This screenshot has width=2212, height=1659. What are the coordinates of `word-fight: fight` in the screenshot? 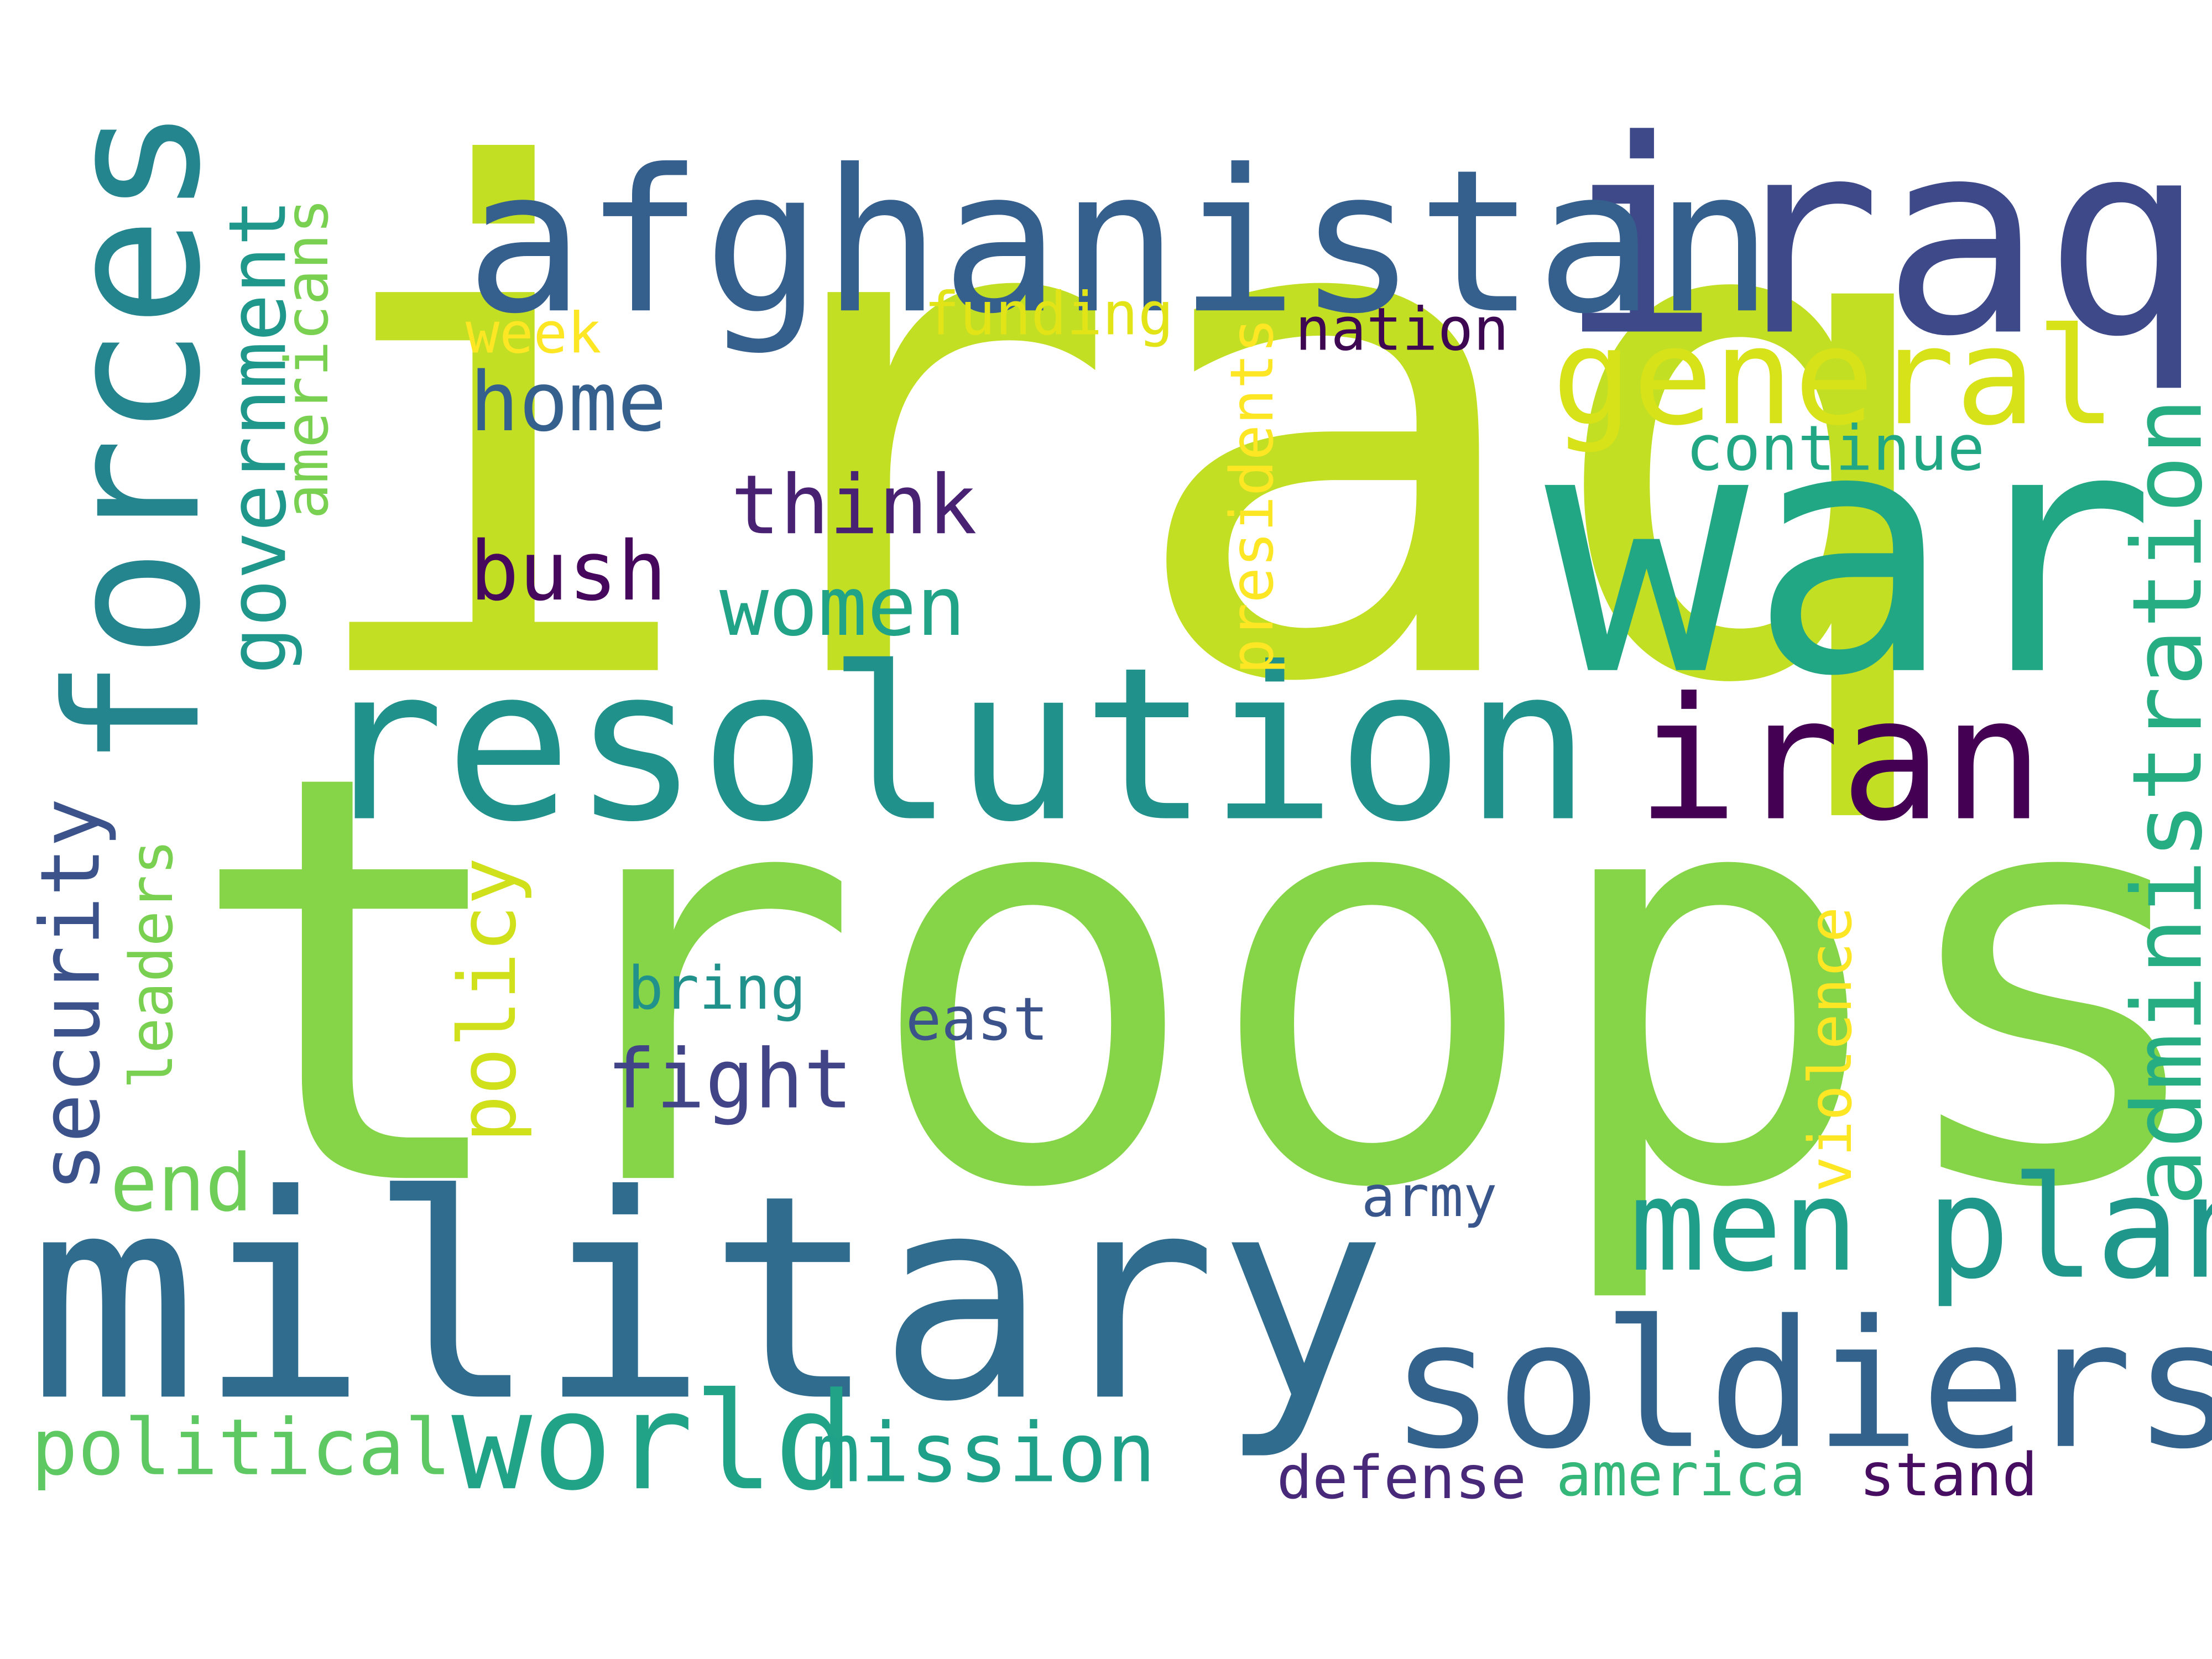 It's located at (730, 1080).